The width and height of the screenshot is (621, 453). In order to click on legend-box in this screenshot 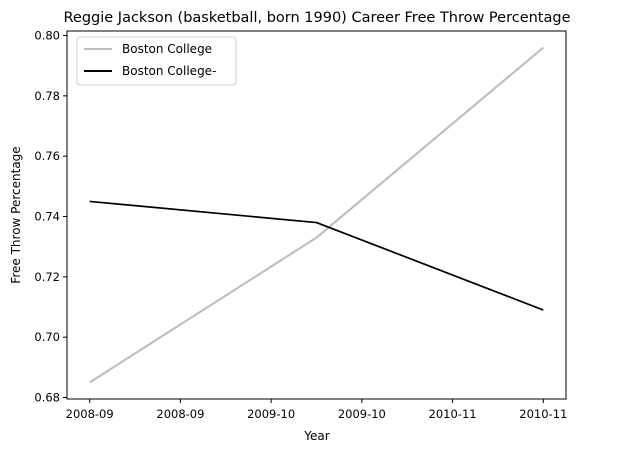, I will do `click(156, 61)`.